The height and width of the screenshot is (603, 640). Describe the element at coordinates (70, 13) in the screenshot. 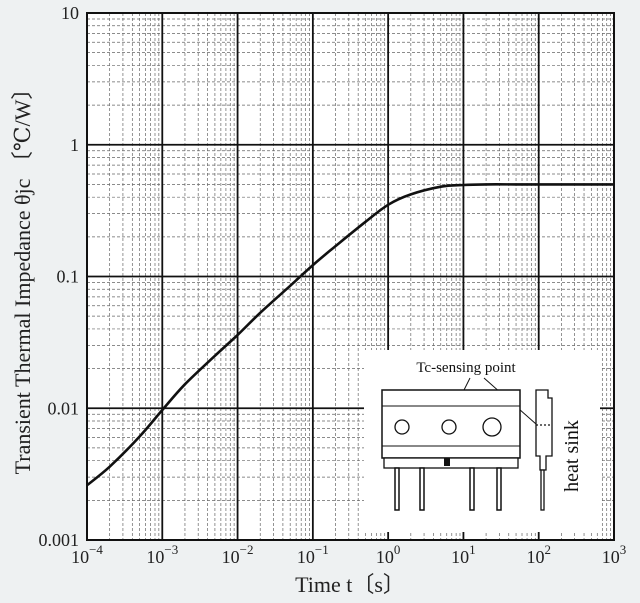

I see `y-tick-label: 10` at that location.